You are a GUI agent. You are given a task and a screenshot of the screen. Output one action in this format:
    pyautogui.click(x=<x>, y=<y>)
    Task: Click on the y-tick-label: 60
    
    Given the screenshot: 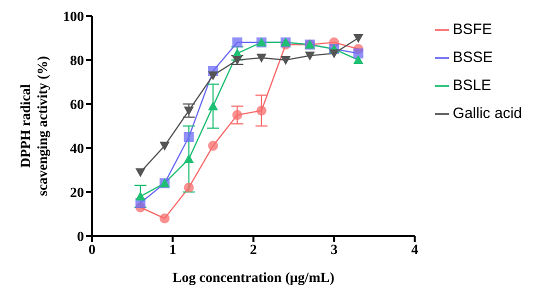 What is the action you would take?
    pyautogui.click(x=77, y=105)
    